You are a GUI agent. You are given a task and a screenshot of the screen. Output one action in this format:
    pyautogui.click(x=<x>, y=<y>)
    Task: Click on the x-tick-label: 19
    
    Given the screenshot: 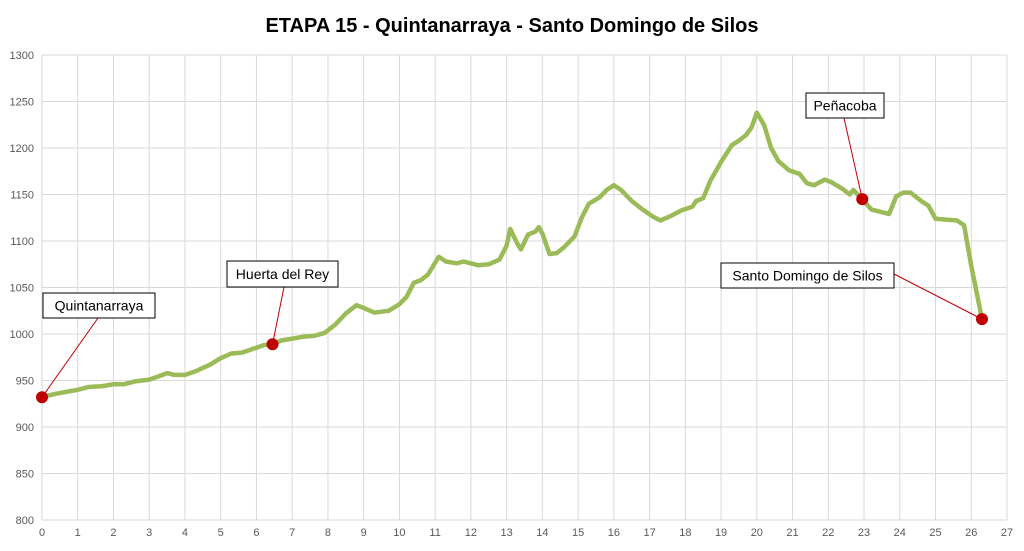 What is the action you would take?
    pyautogui.click(x=721, y=533)
    